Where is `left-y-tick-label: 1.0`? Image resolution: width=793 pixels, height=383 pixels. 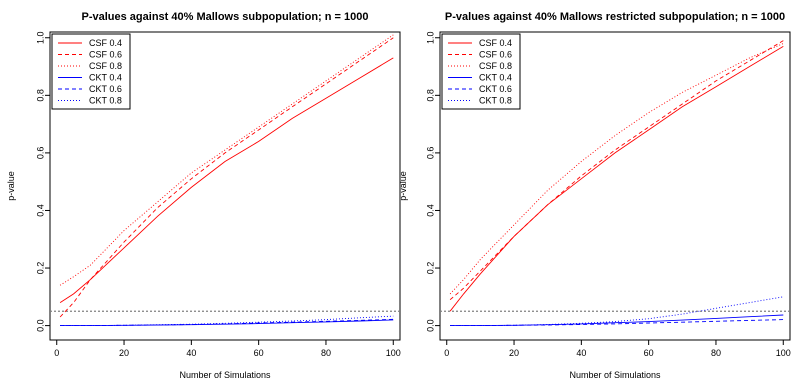 left-y-tick-label: 1.0 is located at coordinates (40, 37).